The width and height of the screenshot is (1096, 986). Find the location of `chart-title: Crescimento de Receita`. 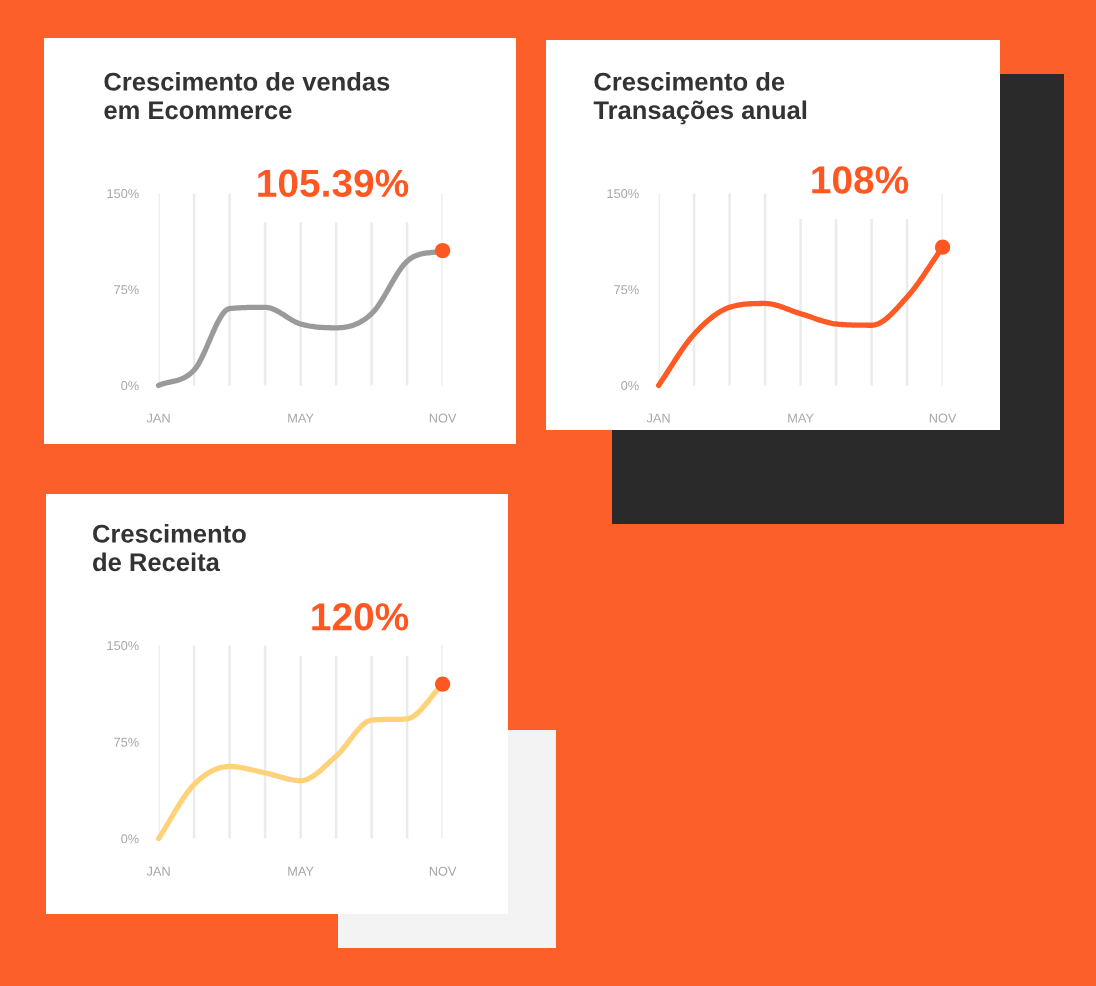

chart-title: Crescimento de Receita is located at coordinates (169, 548).